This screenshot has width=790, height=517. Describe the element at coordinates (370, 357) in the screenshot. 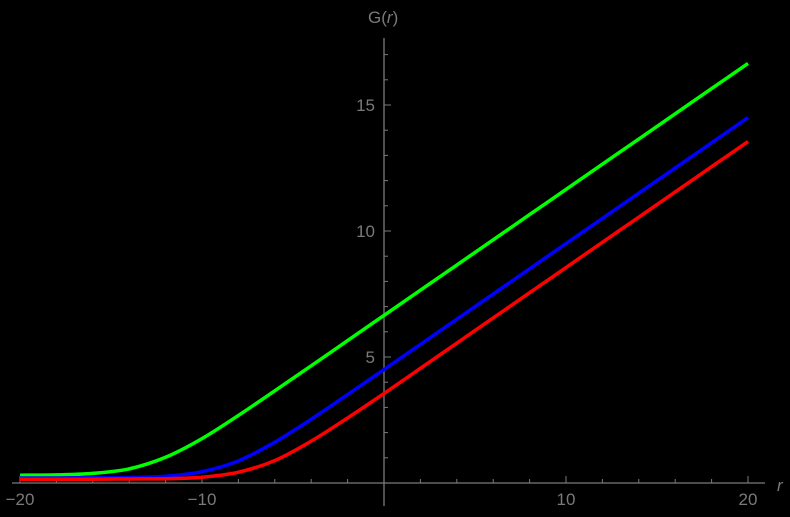

I see `y-tick-label: 5` at that location.